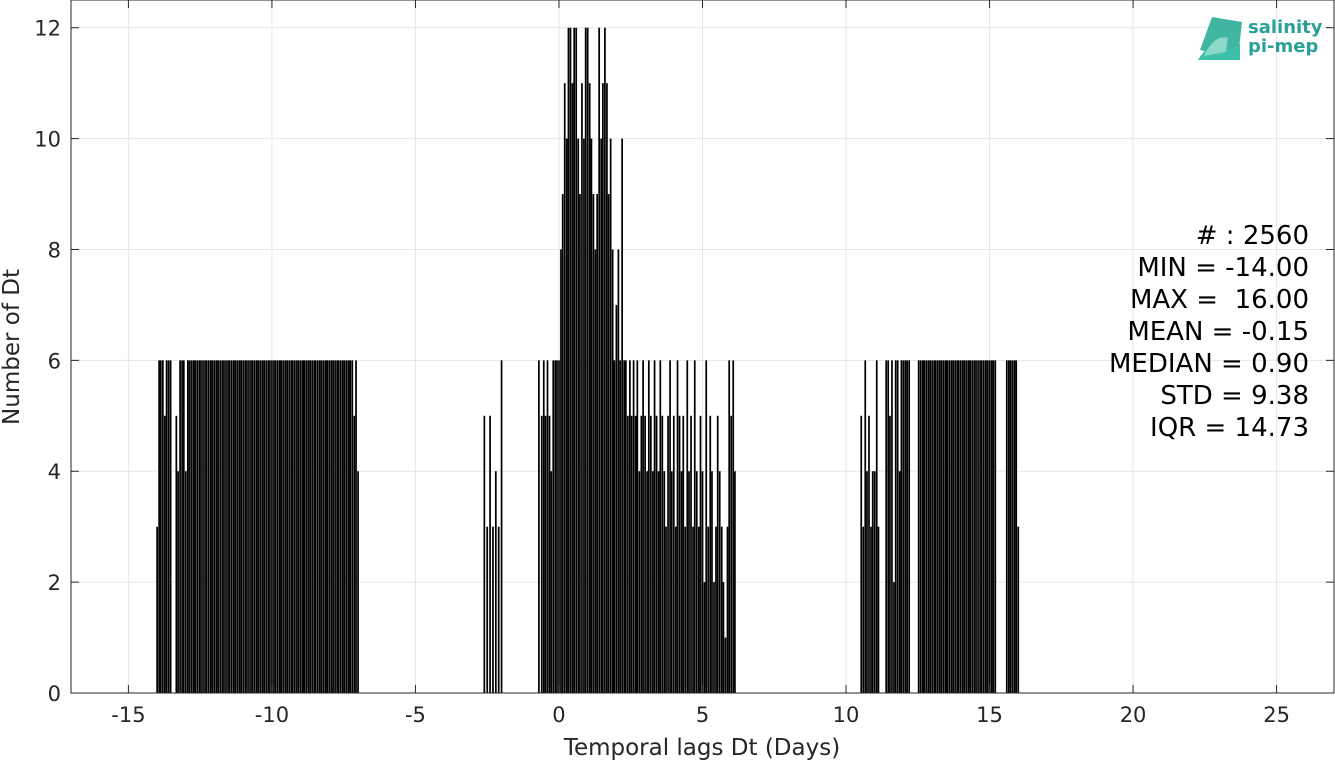 This screenshot has height=763, width=1335. Describe the element at coordinates (989, 715) in the screenshot. I see `x-tick-label: 15` at that location.